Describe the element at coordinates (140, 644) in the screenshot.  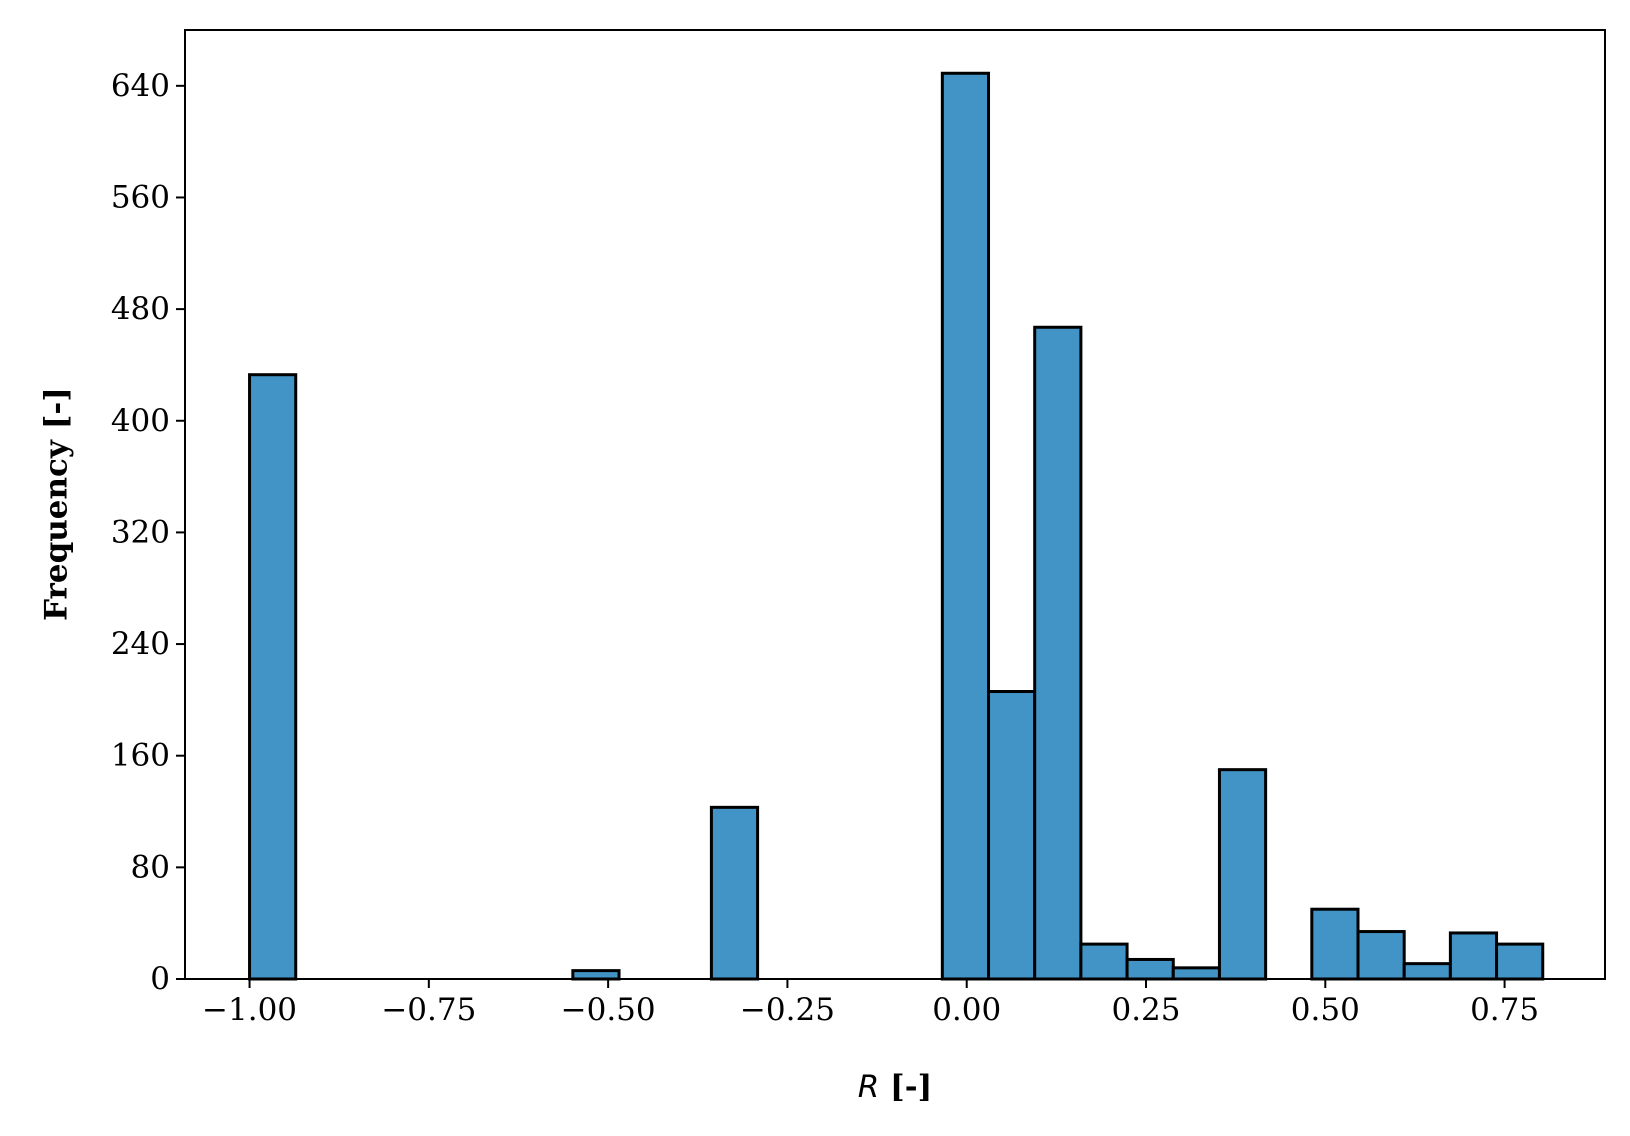
I see `y-tick-label: 240` at that location.